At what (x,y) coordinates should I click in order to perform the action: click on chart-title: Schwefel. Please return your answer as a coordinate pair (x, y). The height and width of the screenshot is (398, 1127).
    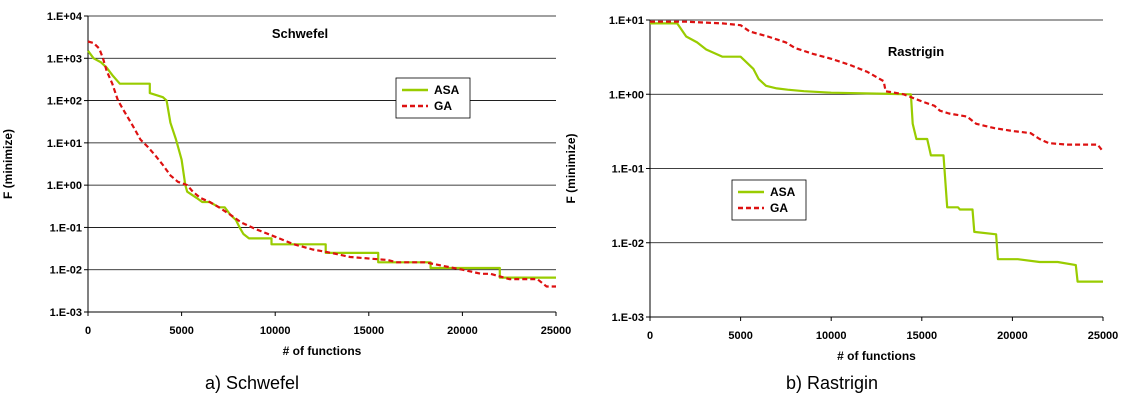
    Looking at the image, I should click on (300, 33).